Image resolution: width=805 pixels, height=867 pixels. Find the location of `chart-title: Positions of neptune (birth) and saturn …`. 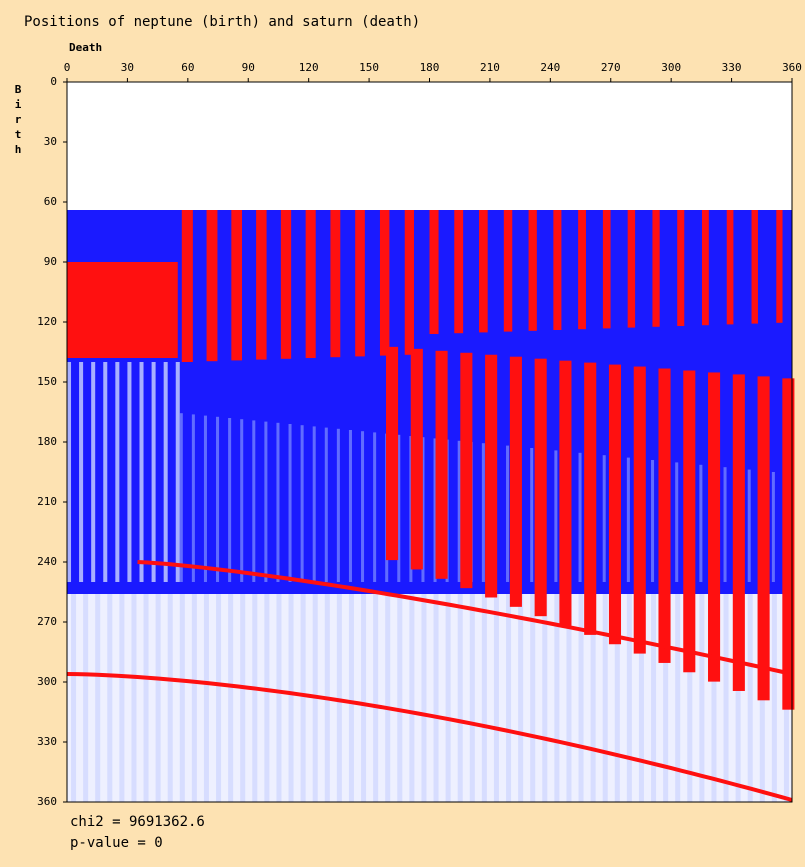

chart-title: Positions of neptune (birth) and saturn … is located at coordinates (222, 22).